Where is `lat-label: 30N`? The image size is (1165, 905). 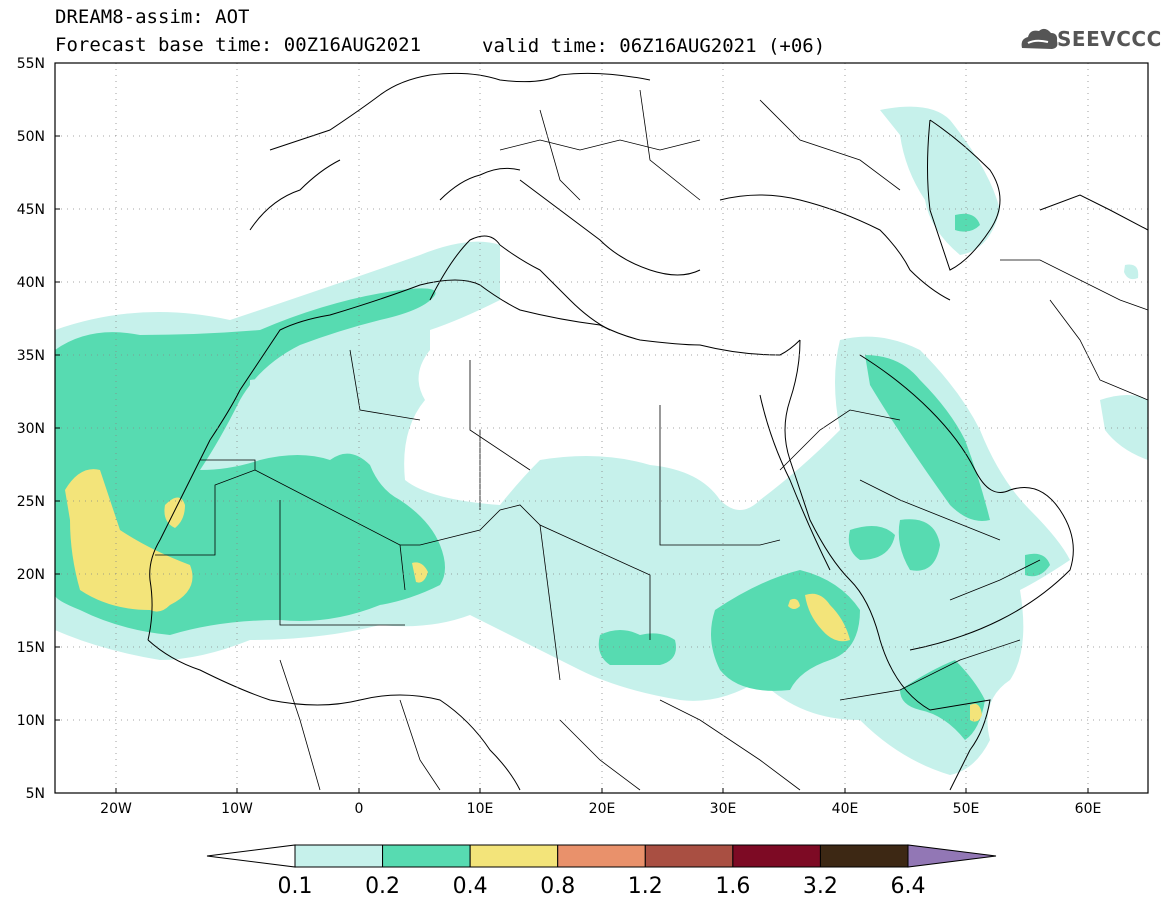
lat-label: 30N is located at coordinates (31, 429).